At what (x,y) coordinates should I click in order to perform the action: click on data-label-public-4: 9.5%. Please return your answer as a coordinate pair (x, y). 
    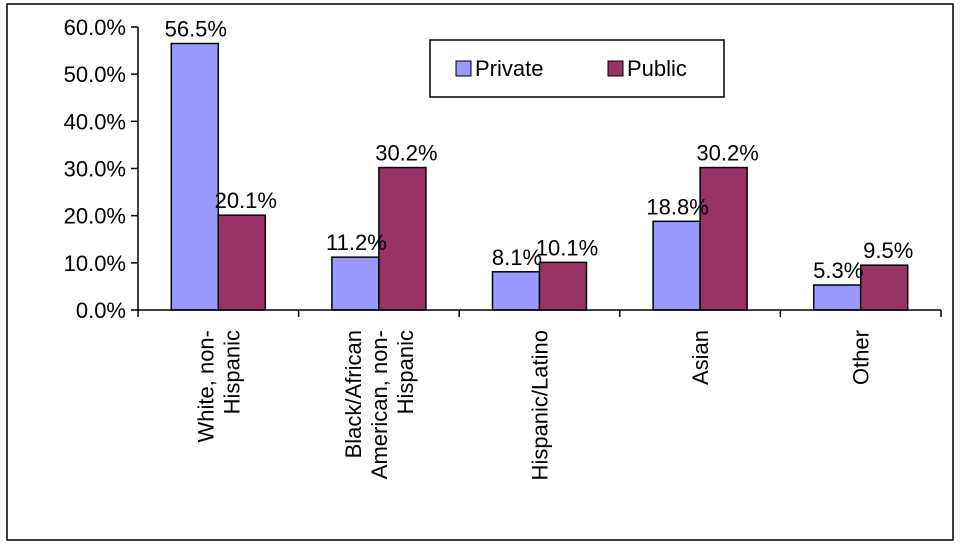
    Looking at the image, I should click on (888, 250).